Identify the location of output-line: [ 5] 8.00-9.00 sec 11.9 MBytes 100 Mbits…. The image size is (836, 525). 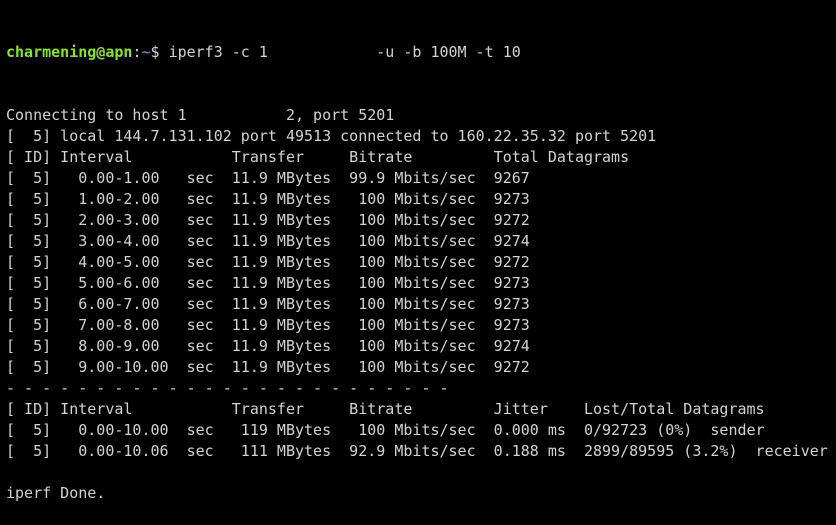
(268, 346).